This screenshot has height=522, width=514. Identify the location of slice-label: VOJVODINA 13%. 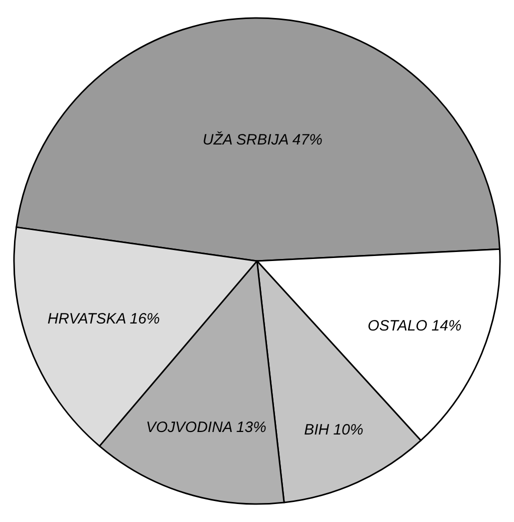
(206, 427).